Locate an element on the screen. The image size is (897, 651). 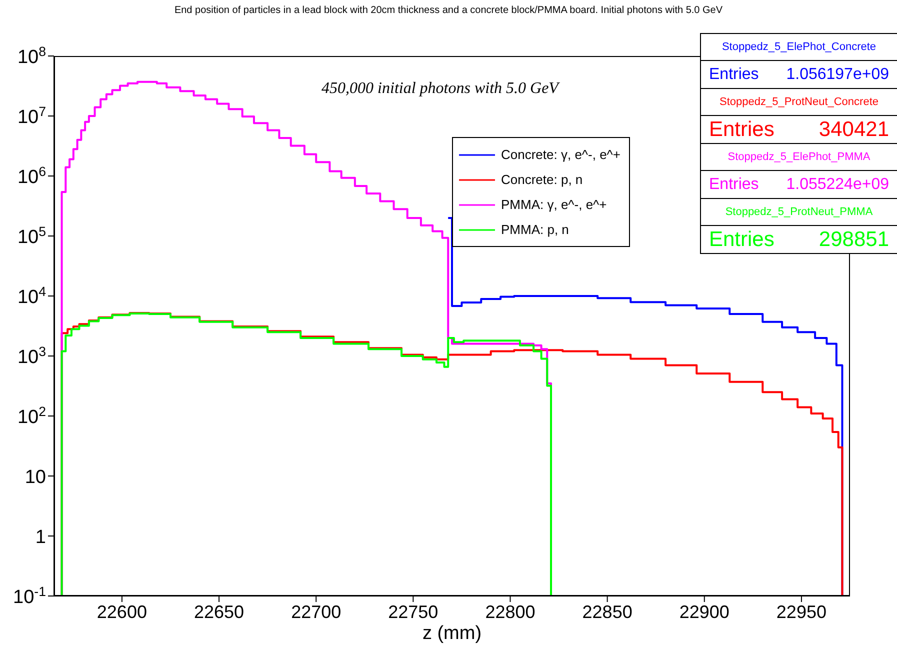
x-tick-label: 22850 is located at coordinates (607, 612).